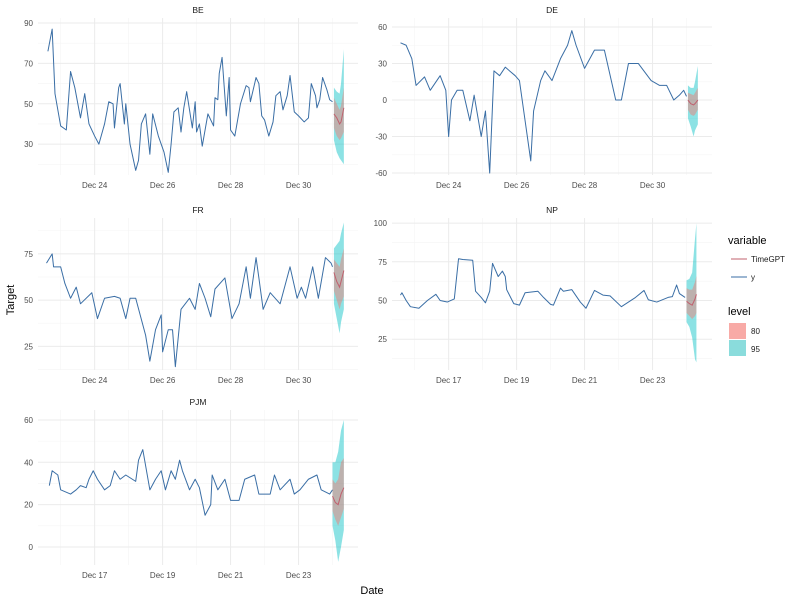 This screenshot has width=800, height=600. I want to click on y-tick-label: -60, so click(381, 173).